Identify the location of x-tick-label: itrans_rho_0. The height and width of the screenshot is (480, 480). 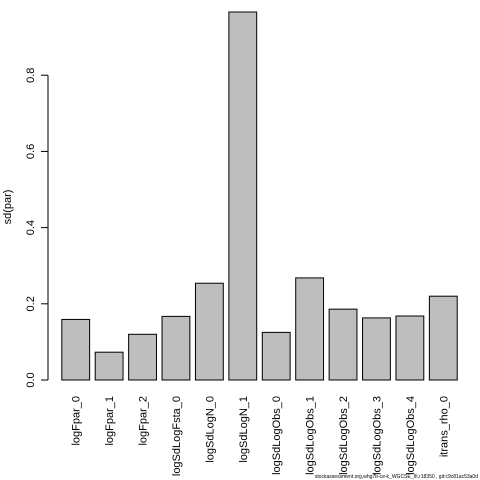
(444, 426).